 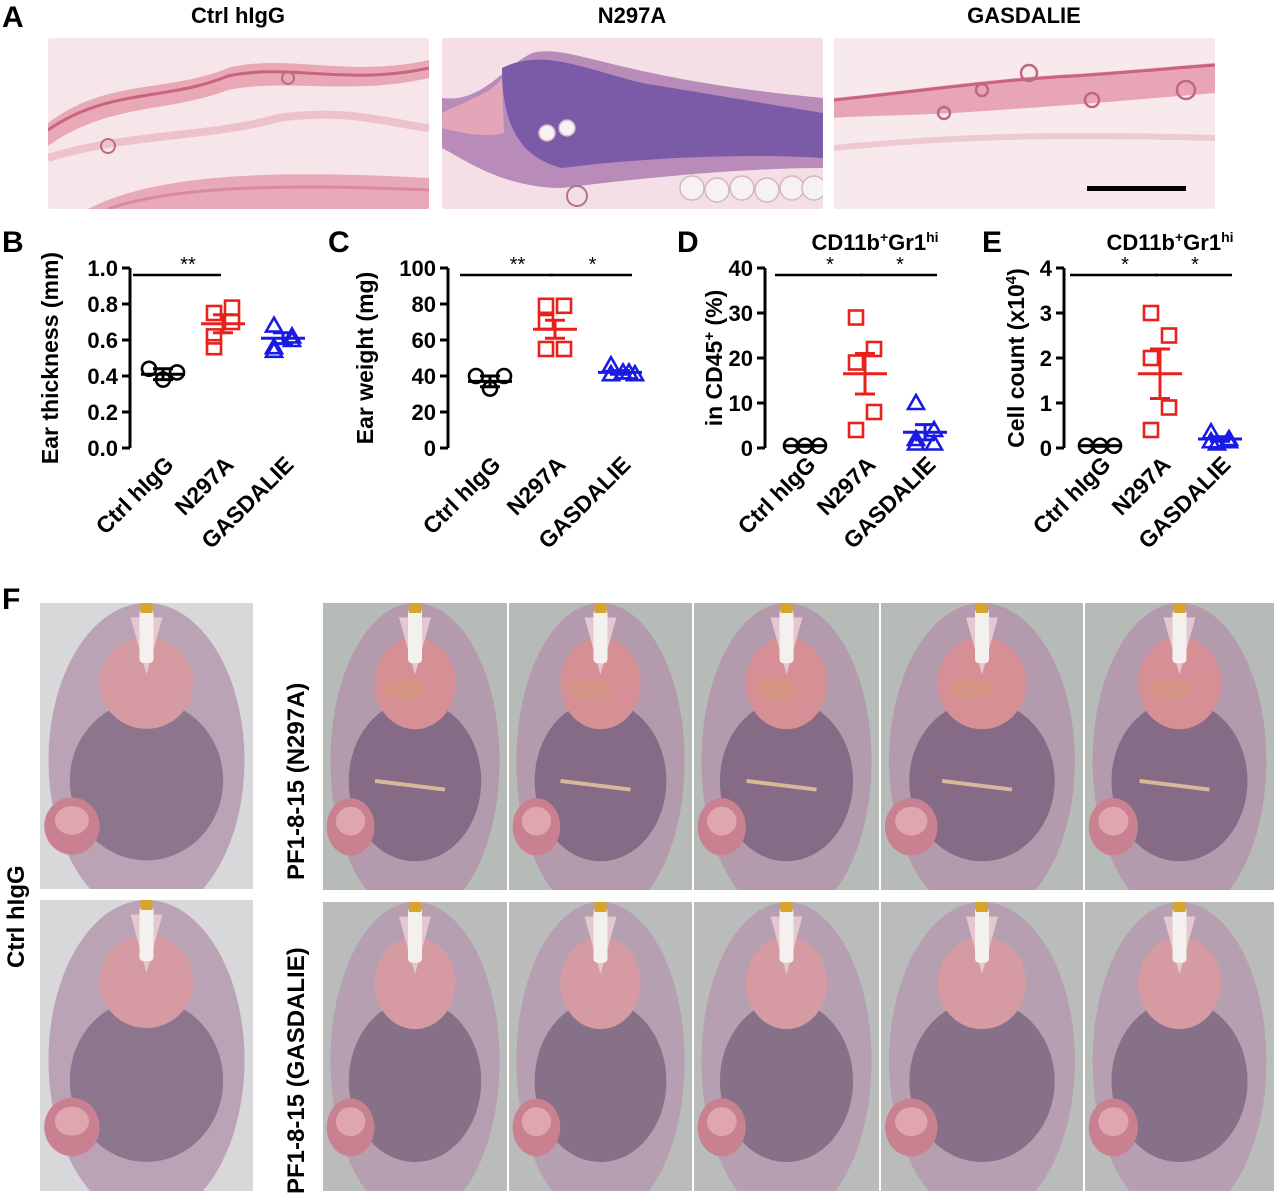 I want to click on label-n297a-row: PF1-8-15 (N297A), so click(x=296, y=781).